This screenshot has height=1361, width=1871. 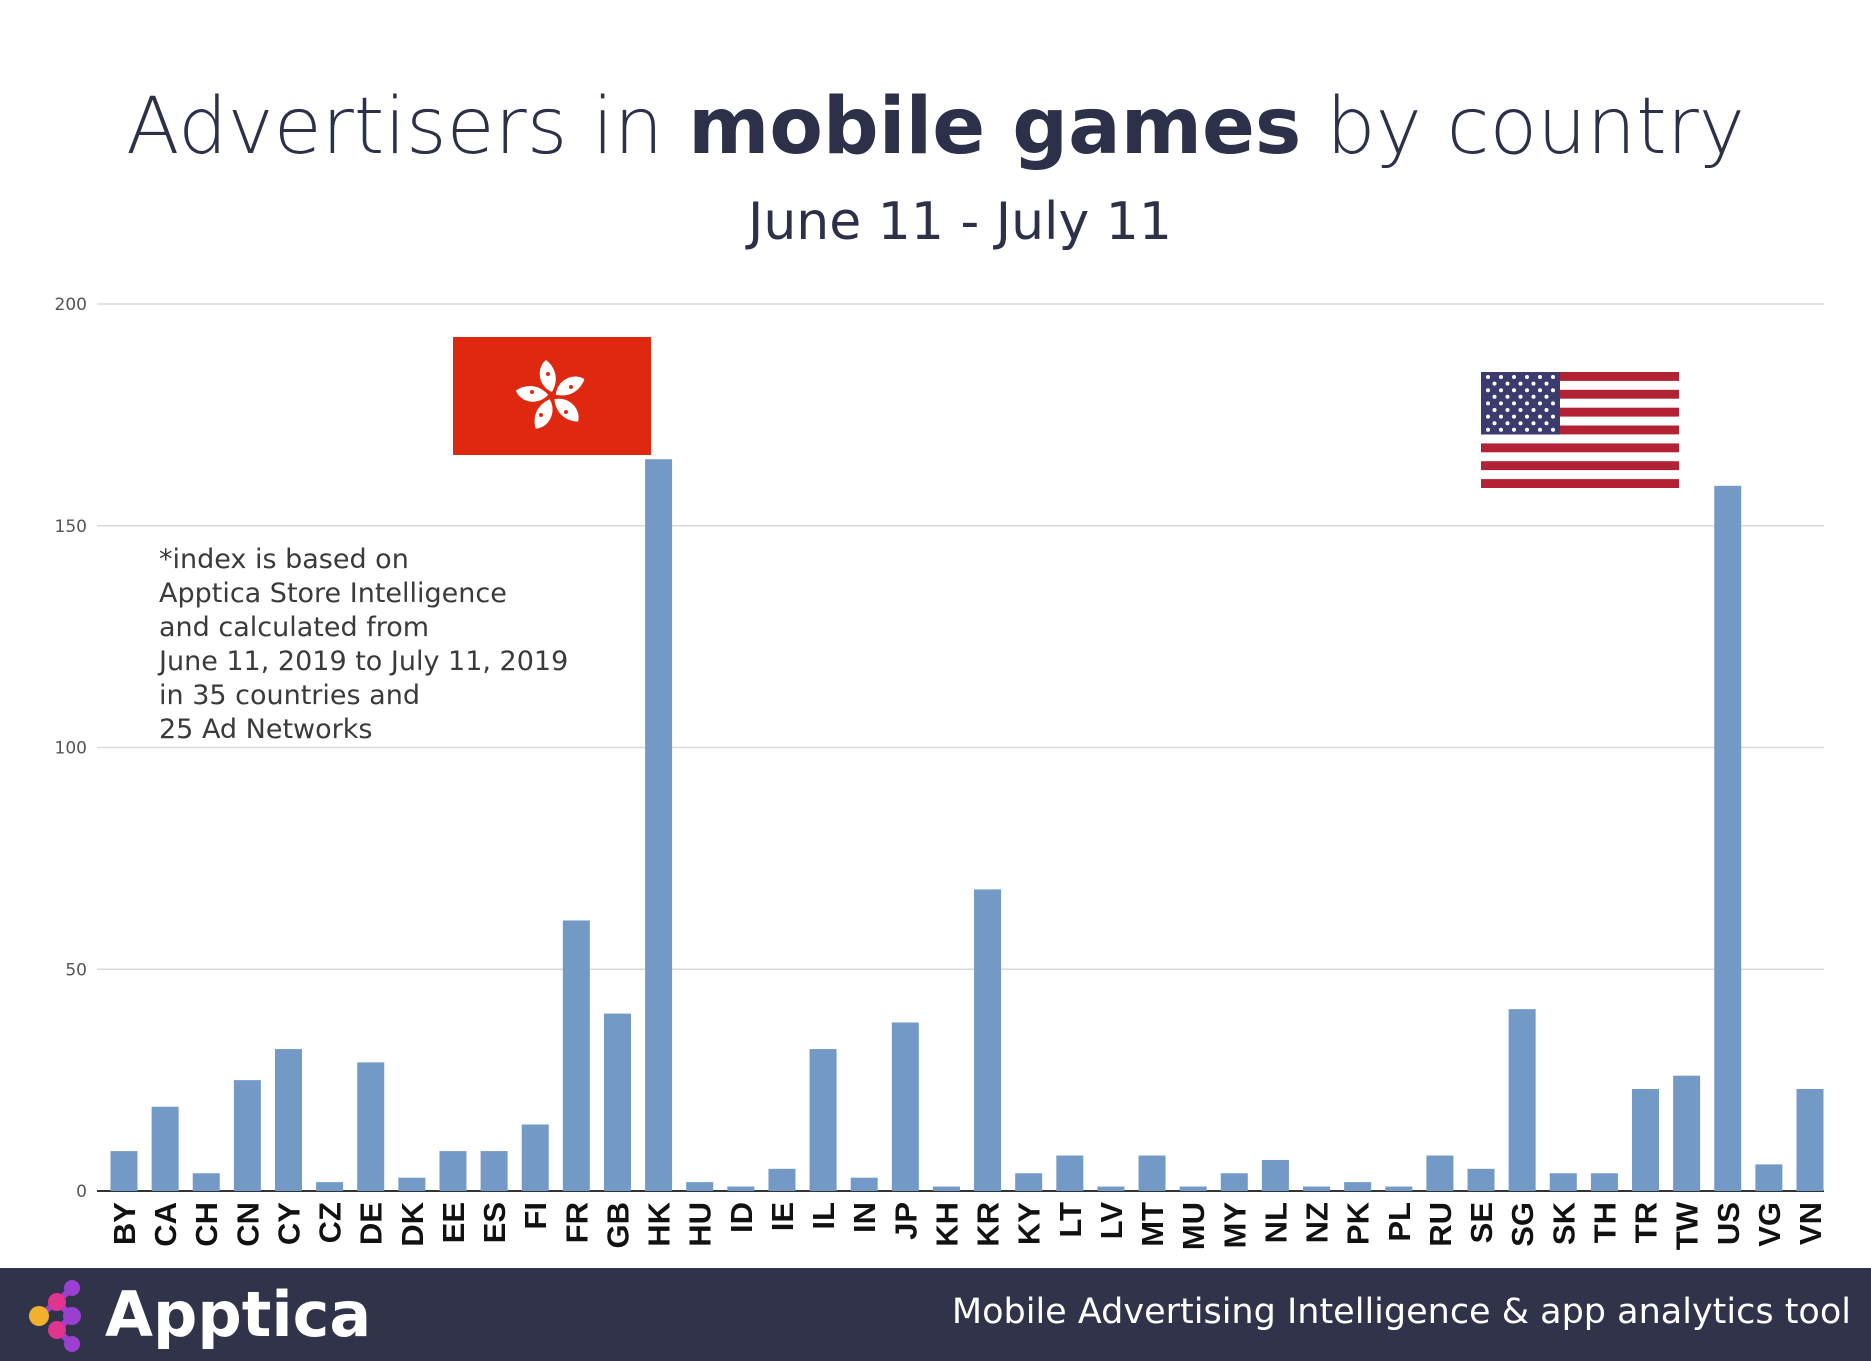 I want to click on hong-kong-flag, so click(x=552, y=396).